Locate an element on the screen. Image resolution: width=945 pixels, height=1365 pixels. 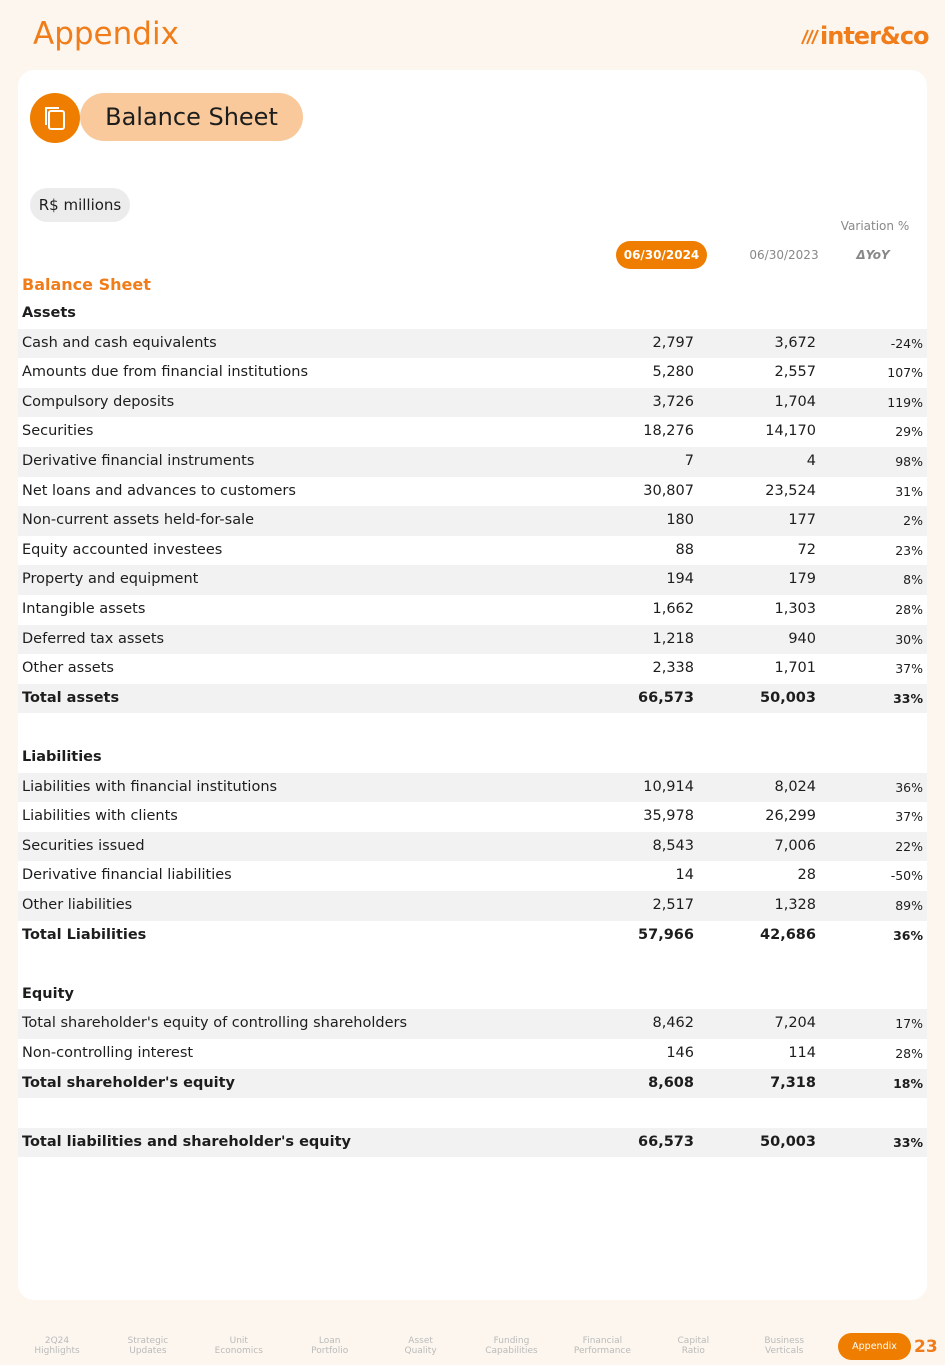
nav-item: 2Q24 Highlights is located at coordinates (56, 1346).